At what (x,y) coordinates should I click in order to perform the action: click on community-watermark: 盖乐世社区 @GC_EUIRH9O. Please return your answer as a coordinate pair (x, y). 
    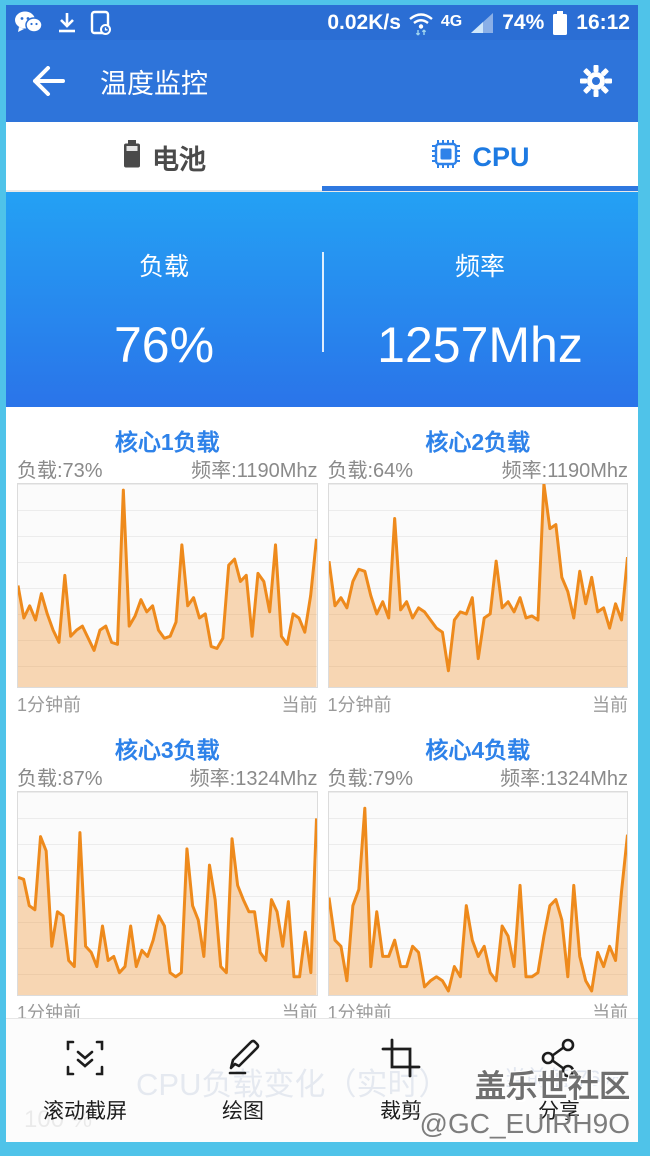
    Looking at the image, I should click on (525, 1100).